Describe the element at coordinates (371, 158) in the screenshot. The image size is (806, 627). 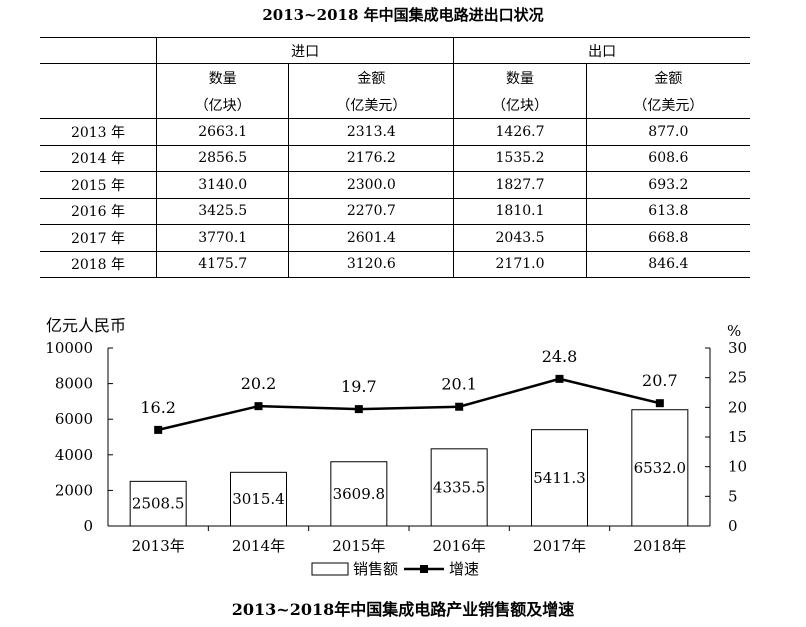
I see `table-cell: 2176.2` at that location.